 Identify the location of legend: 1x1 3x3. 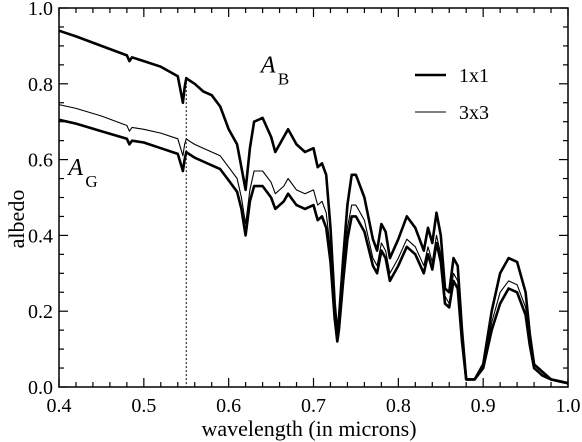
(452, 94).